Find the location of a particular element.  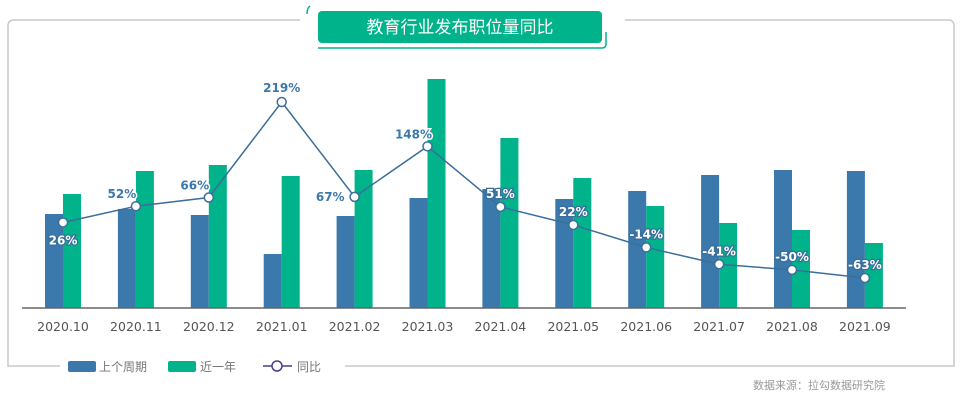

x-tick-label: 2021.05 is located at coordinates (573, 326).